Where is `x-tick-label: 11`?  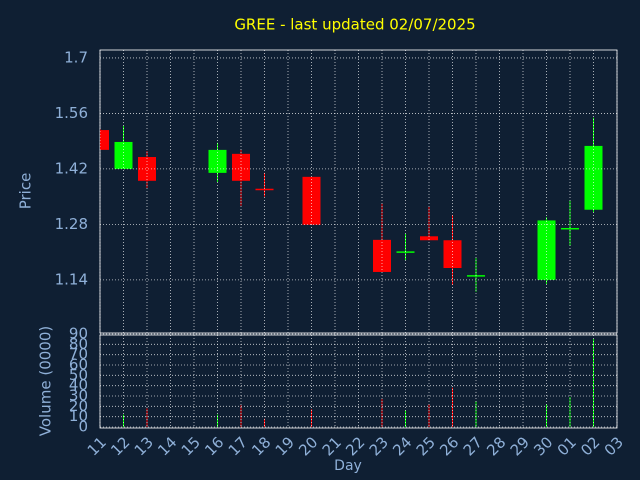
x-tick-label: 11 is located at coordinates (97, 446).